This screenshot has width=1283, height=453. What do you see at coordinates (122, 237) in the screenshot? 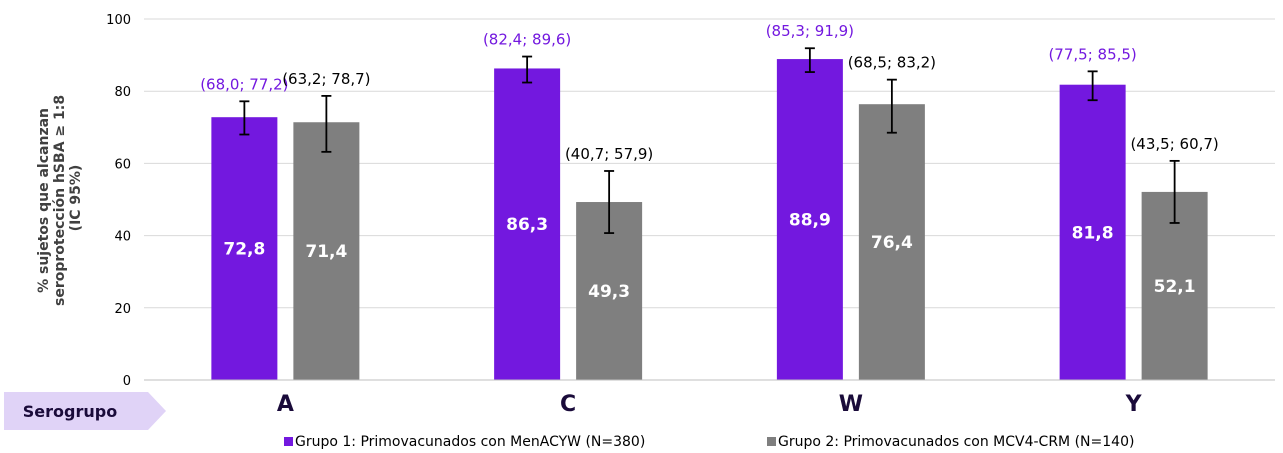
I see `y-tick-label: 40` at bounding box center [122, 237].